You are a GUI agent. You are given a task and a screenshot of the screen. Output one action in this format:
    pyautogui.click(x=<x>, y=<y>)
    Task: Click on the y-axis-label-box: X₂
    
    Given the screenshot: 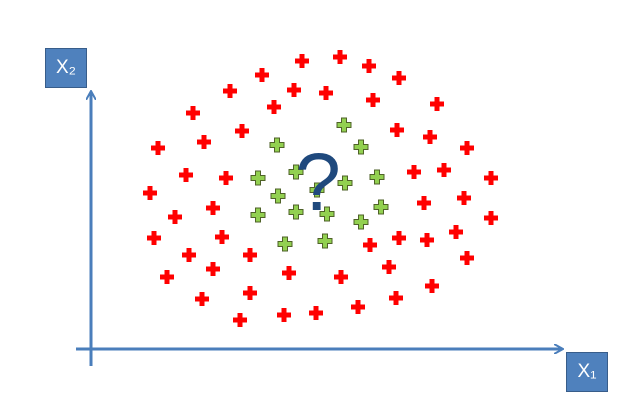 What is the action you would take?
    pyautogui.click(x=66, y=68)
    